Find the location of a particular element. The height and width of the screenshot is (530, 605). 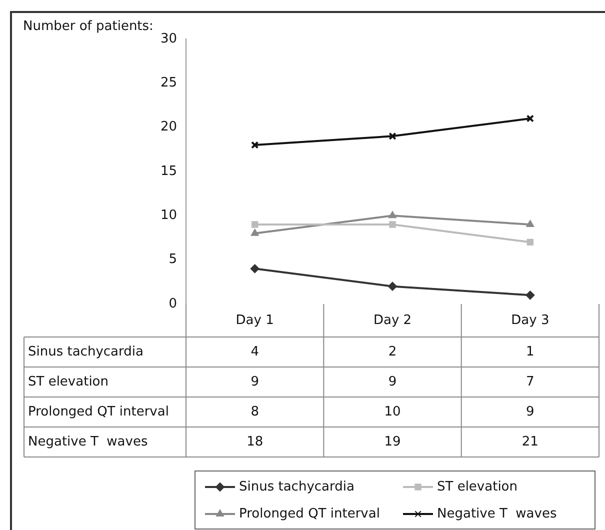

data-label: 7 is located at coordinates (530, 382).